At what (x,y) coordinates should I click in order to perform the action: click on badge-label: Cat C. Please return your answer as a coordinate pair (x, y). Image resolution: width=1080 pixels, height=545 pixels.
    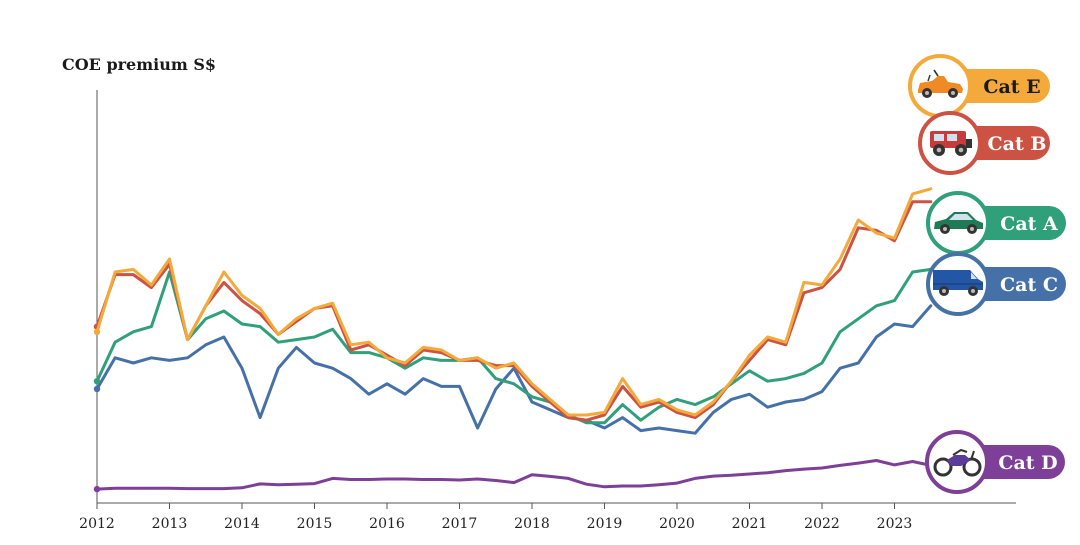
    Looking at the image, I should click on (1029, 285).